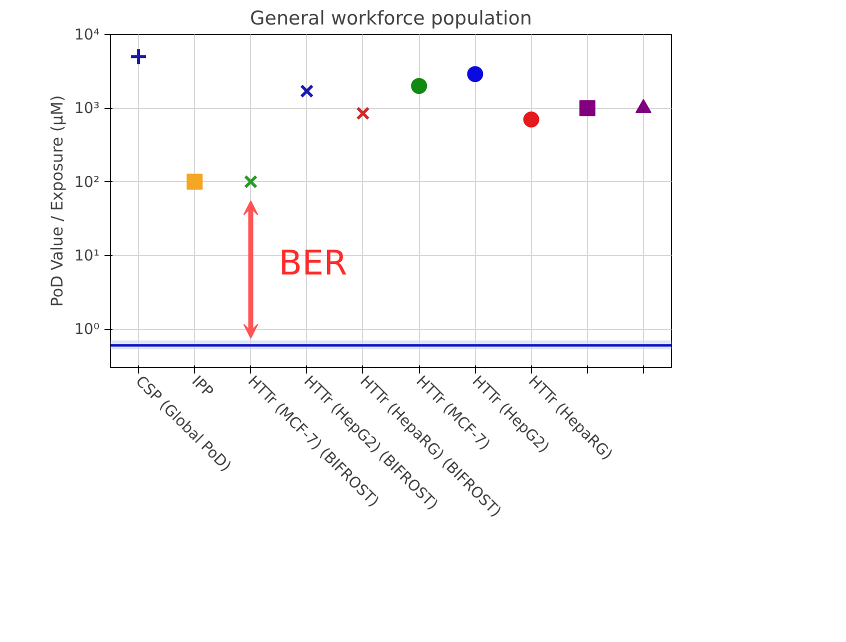 The width and height of the screenshot is (846, 642). Describe the element at coordinates (87, 255) in the screenshot. I see `y-tick-label: 10¹` at that location.